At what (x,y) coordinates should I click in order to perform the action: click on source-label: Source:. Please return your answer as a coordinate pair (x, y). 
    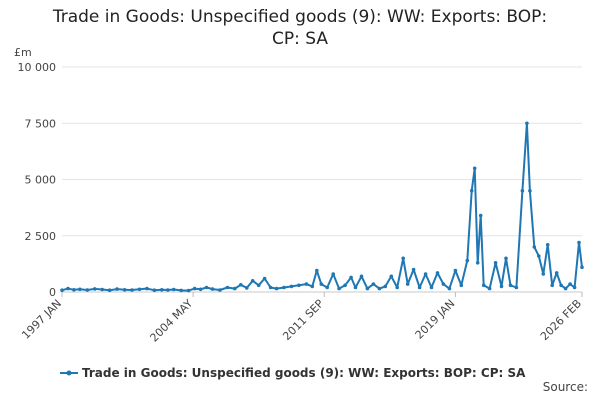
    Looking at the image, I should click on (565, 387).